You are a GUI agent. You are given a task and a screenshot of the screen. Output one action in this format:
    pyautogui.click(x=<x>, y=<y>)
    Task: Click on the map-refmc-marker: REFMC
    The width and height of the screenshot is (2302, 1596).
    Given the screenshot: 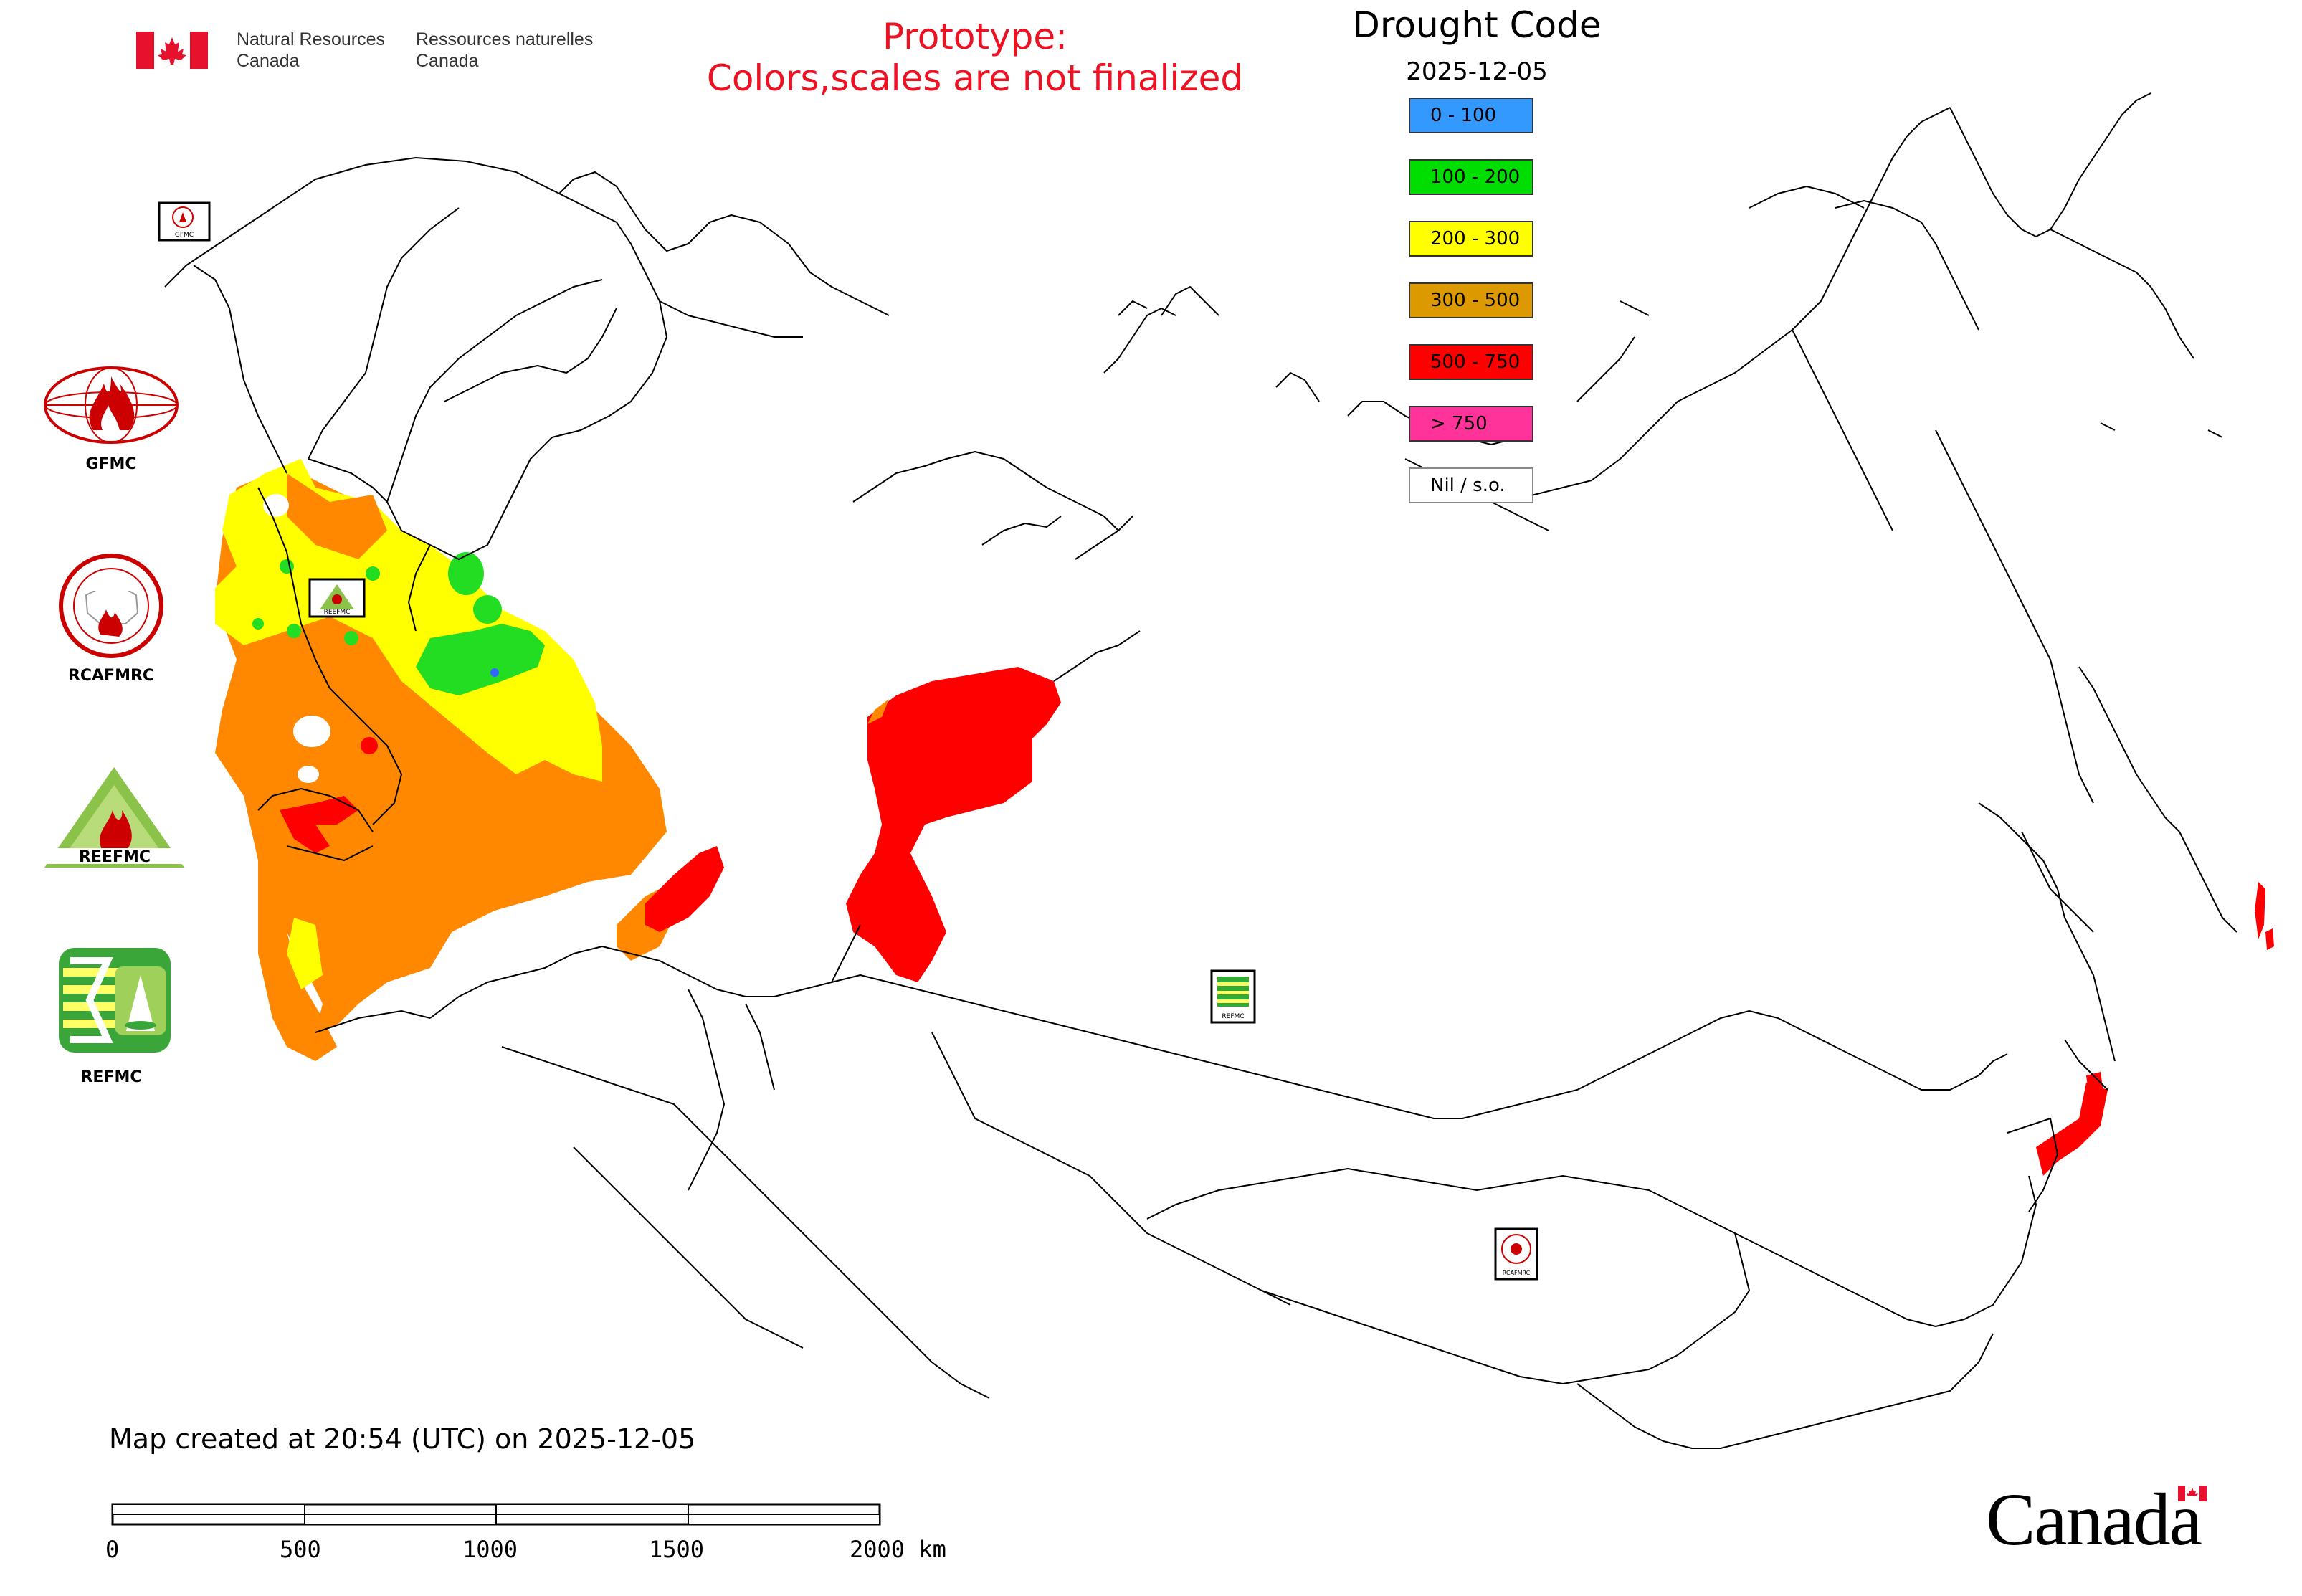 What is the action you would take?
    pyautogui.click(x=1233, y=996)
    